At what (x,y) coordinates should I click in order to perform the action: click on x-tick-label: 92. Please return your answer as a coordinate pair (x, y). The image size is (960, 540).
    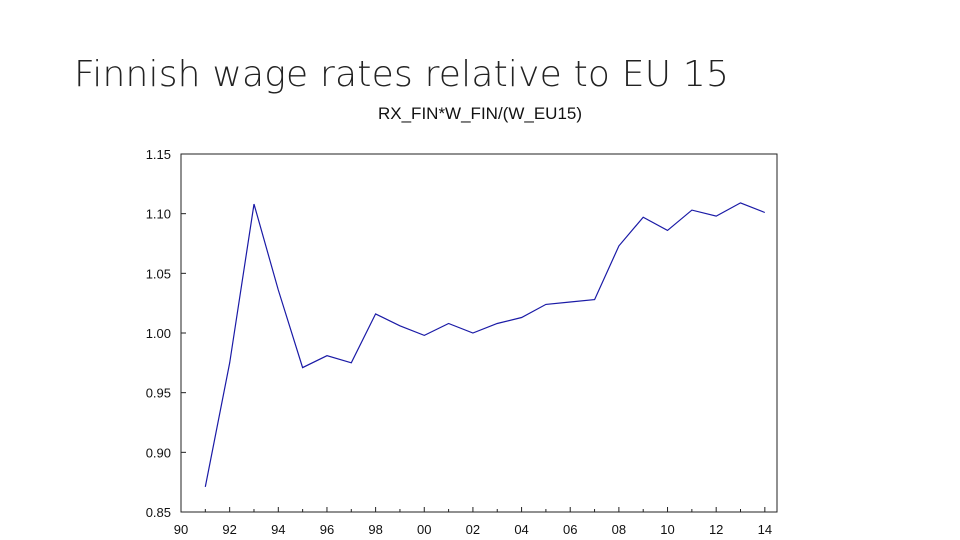
    Looking at the image, I should click on (229, 529).